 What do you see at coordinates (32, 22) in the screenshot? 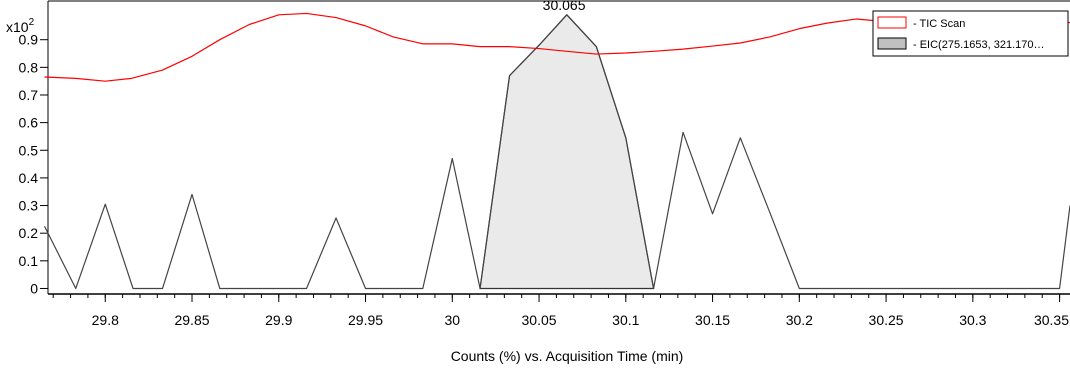
I see `y-scale-exponent: 2` at bounding box center [32, 22].